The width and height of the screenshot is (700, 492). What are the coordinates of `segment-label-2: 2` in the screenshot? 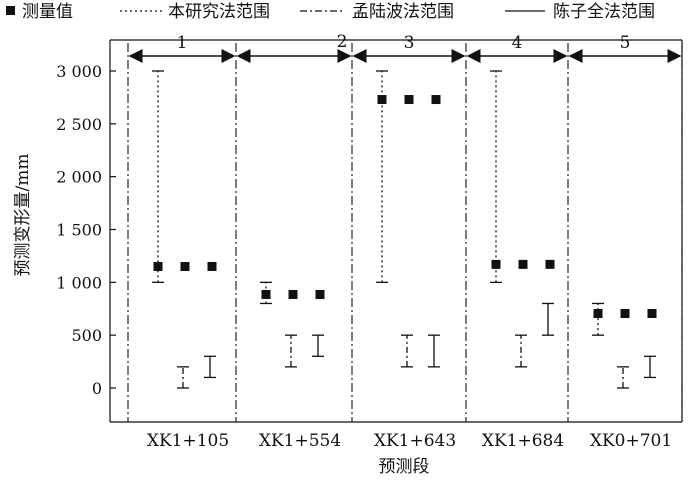 It's located at (342, 42).